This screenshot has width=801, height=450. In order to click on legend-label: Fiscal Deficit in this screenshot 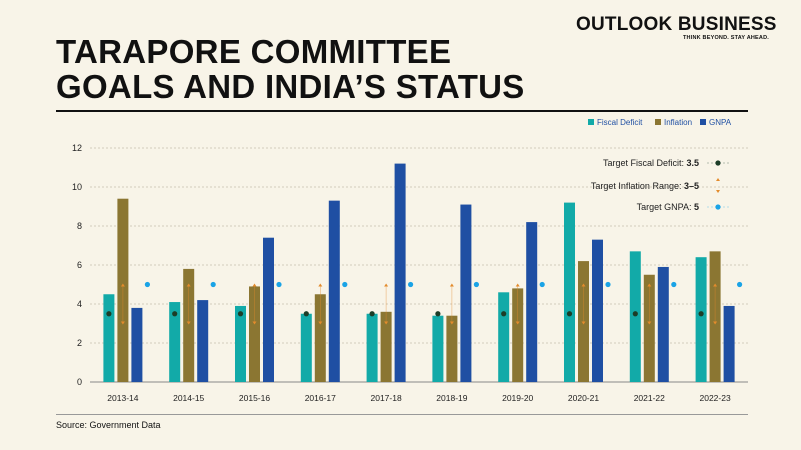, I will do `click(620, 122)`.